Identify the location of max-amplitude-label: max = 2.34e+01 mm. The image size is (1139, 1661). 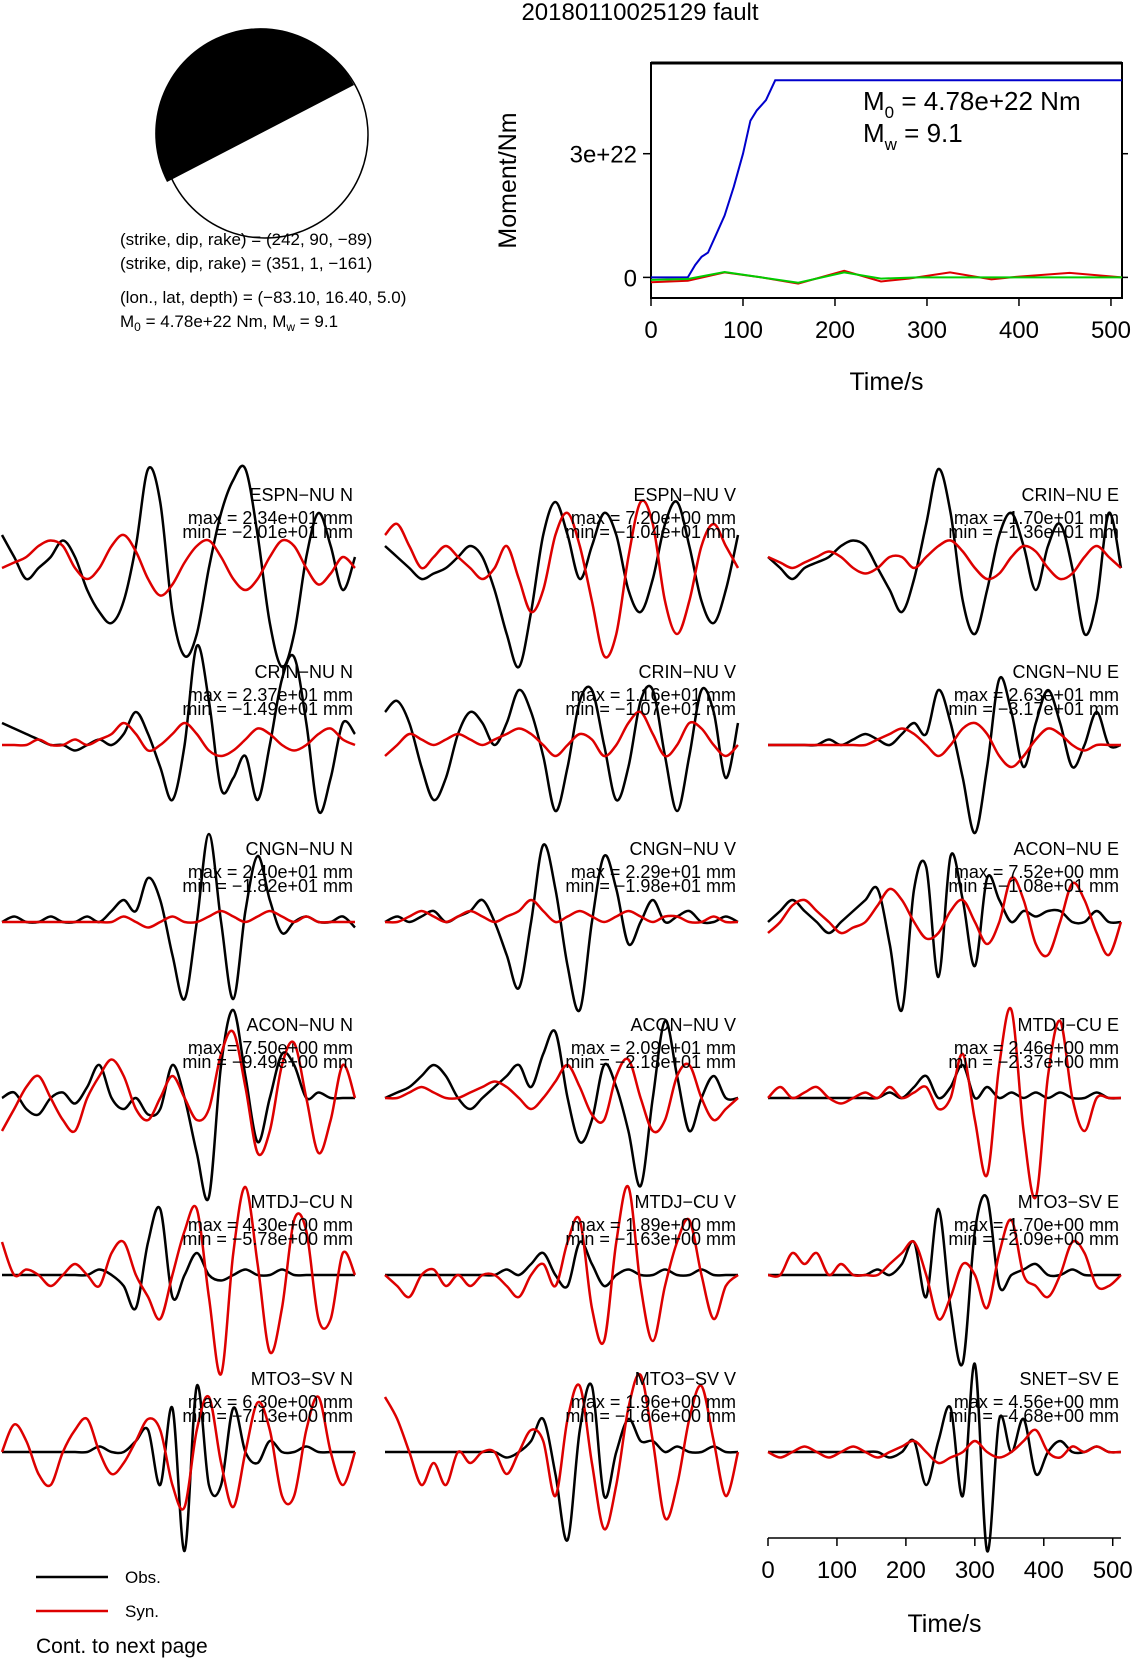
(270, 518).